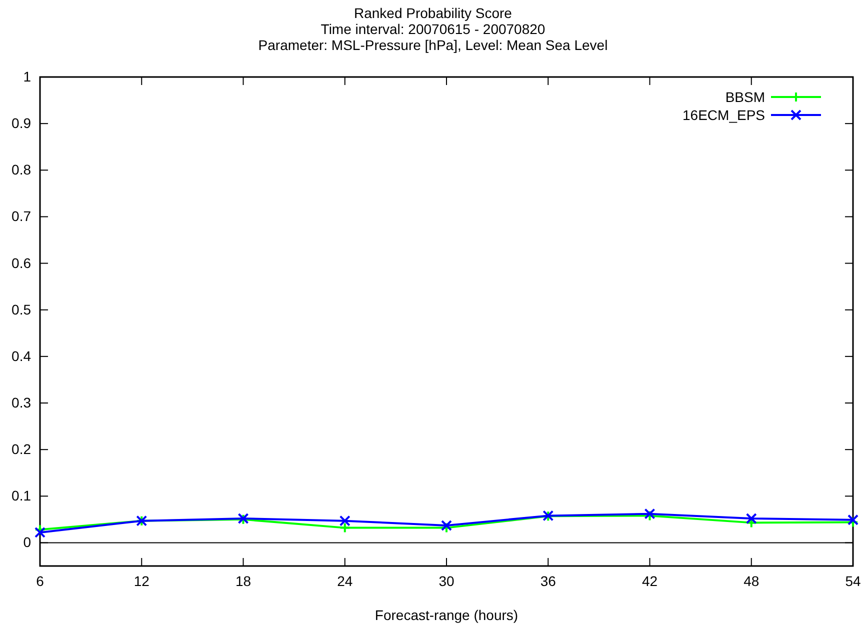  What do you see at coordinates (22, 449) in the screenshot?
I see `y-tick-label: 0.2` at bounding box center [22, 449].